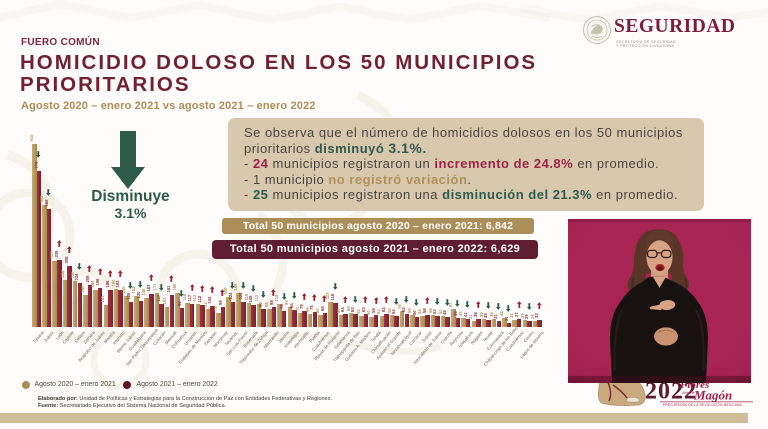  Describe the element at coordinates (712, 395) in the screenshot. I see `svg-text: Magón` at that location.